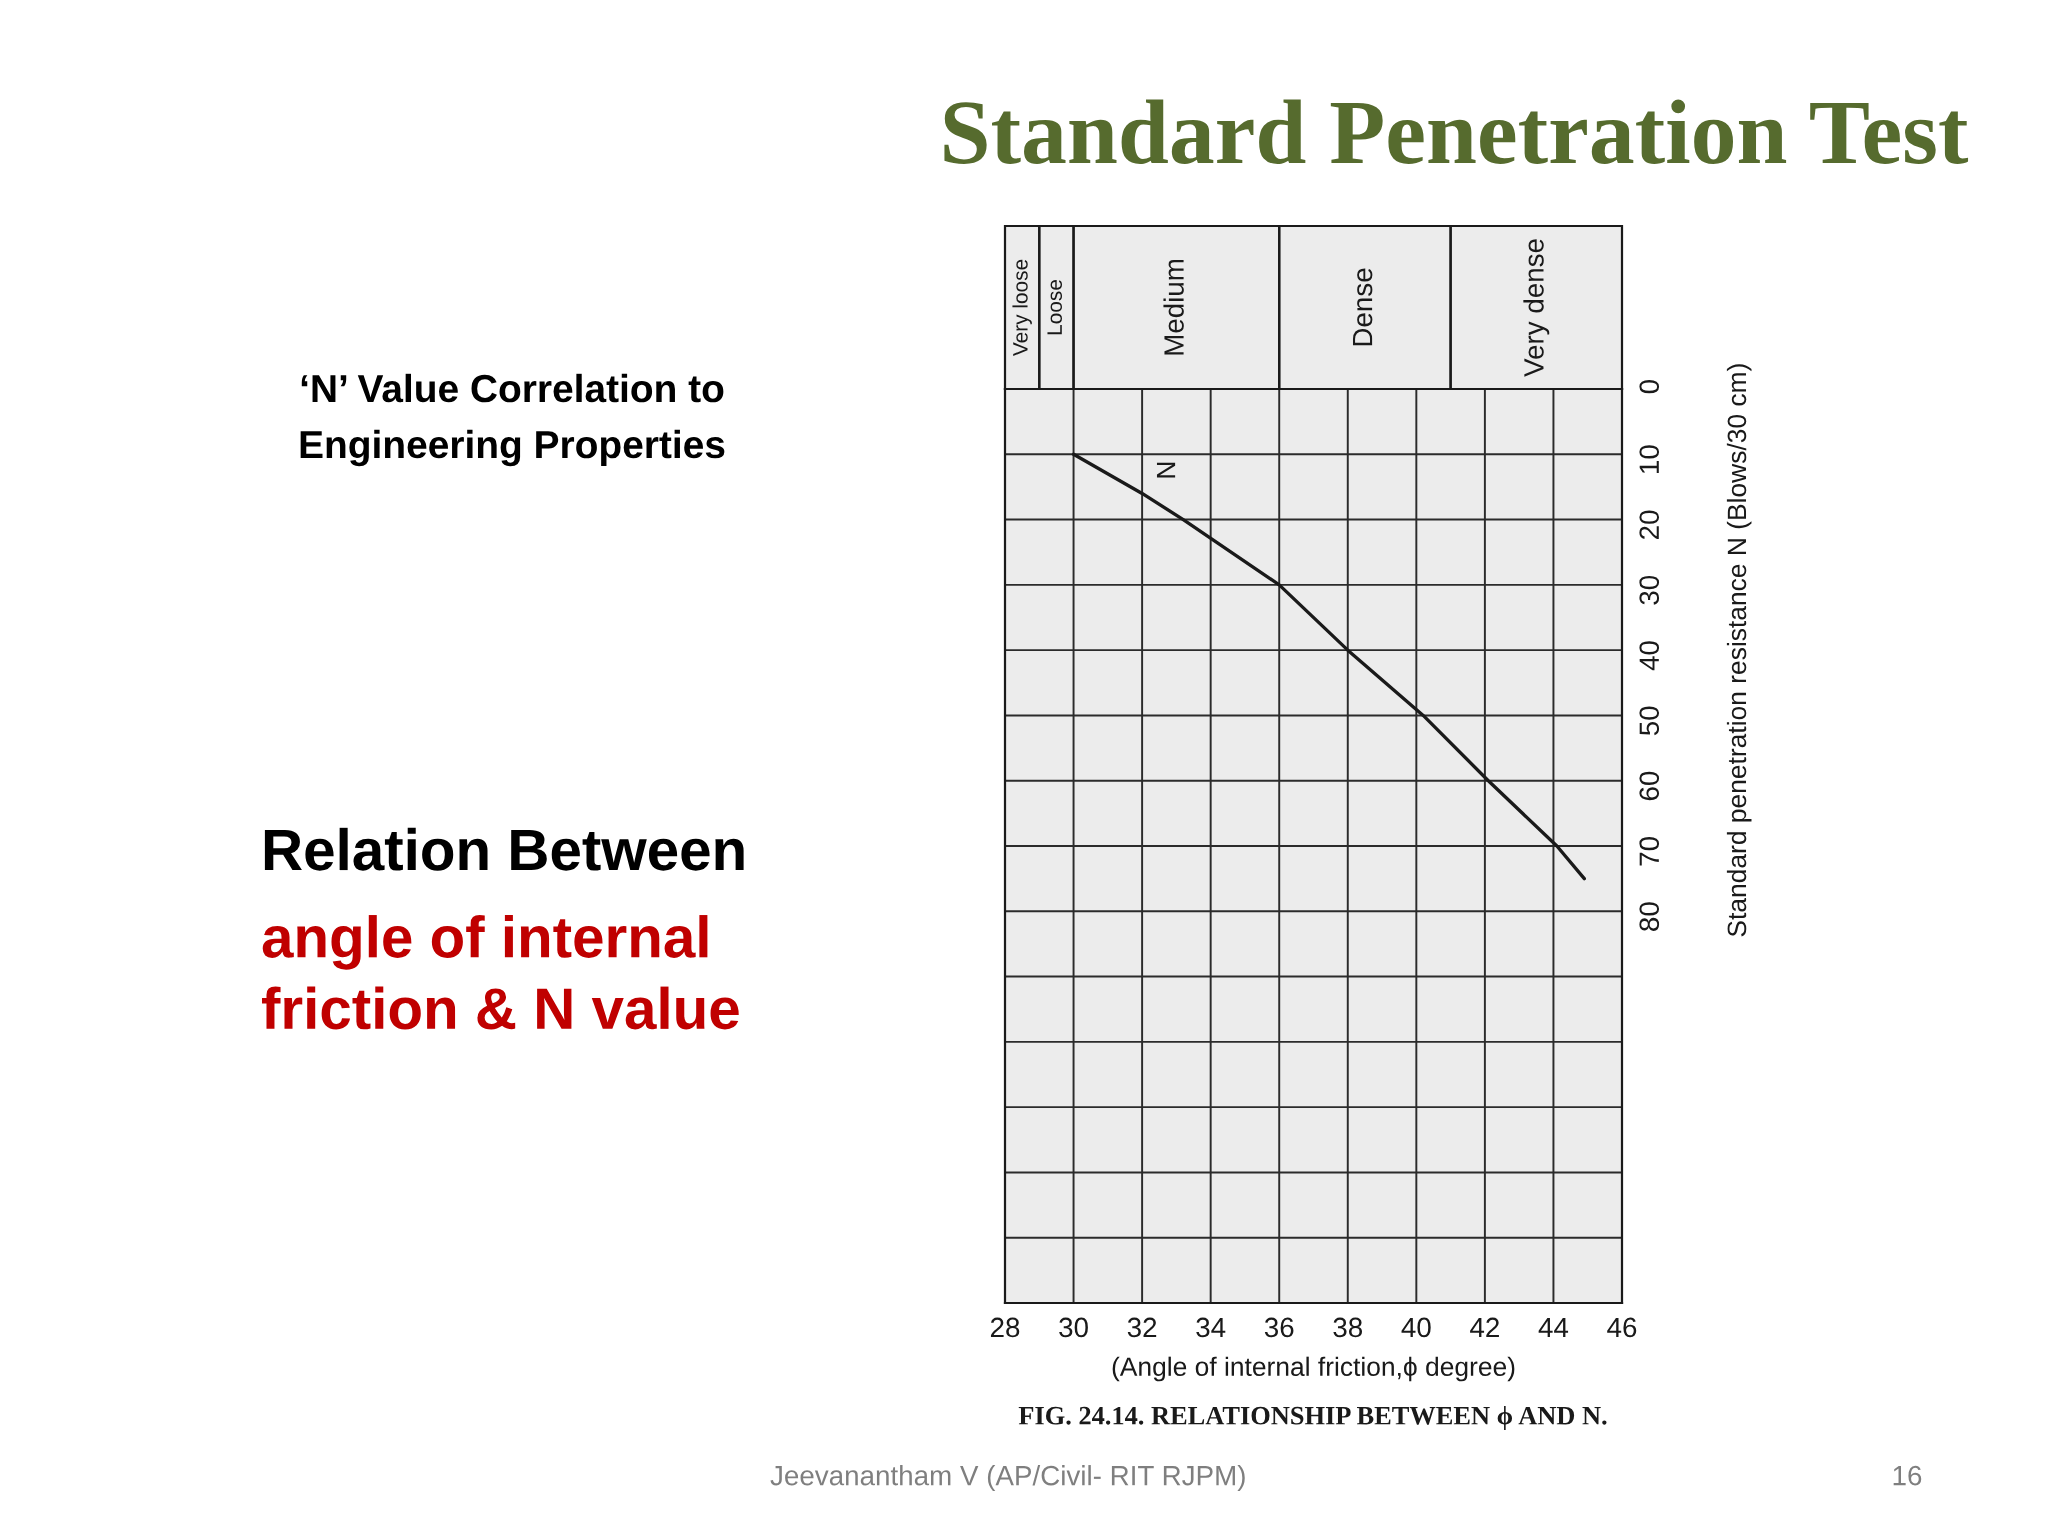 This screenshot has height=1536, width=2048. Describe the element at coordinates (1649, 786) in the screenshot. I see `y-tick-label: 60` at that location.